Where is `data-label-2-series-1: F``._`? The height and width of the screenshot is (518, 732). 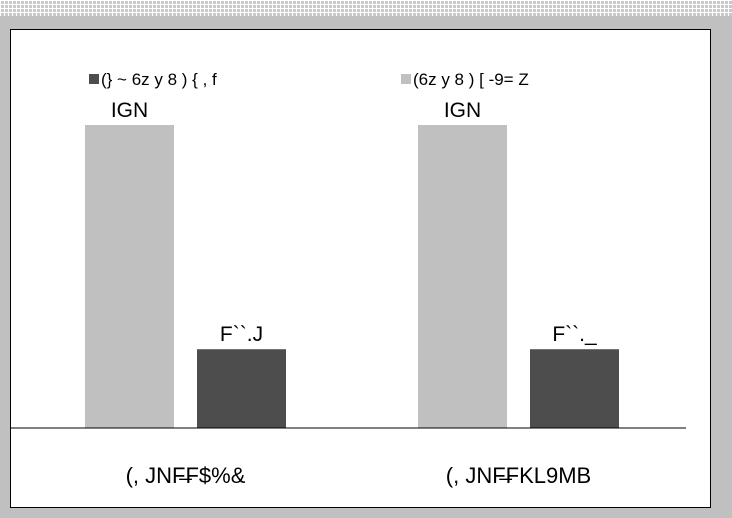 data-label-2-series-1: F``._ is located at coordinates (574, 334).